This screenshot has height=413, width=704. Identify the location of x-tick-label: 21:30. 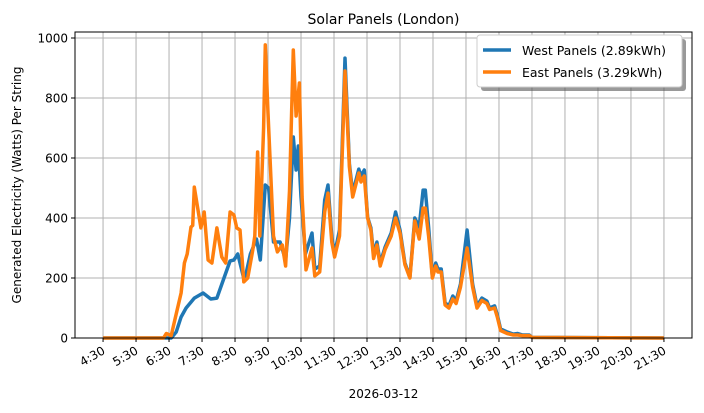
(649, 357).